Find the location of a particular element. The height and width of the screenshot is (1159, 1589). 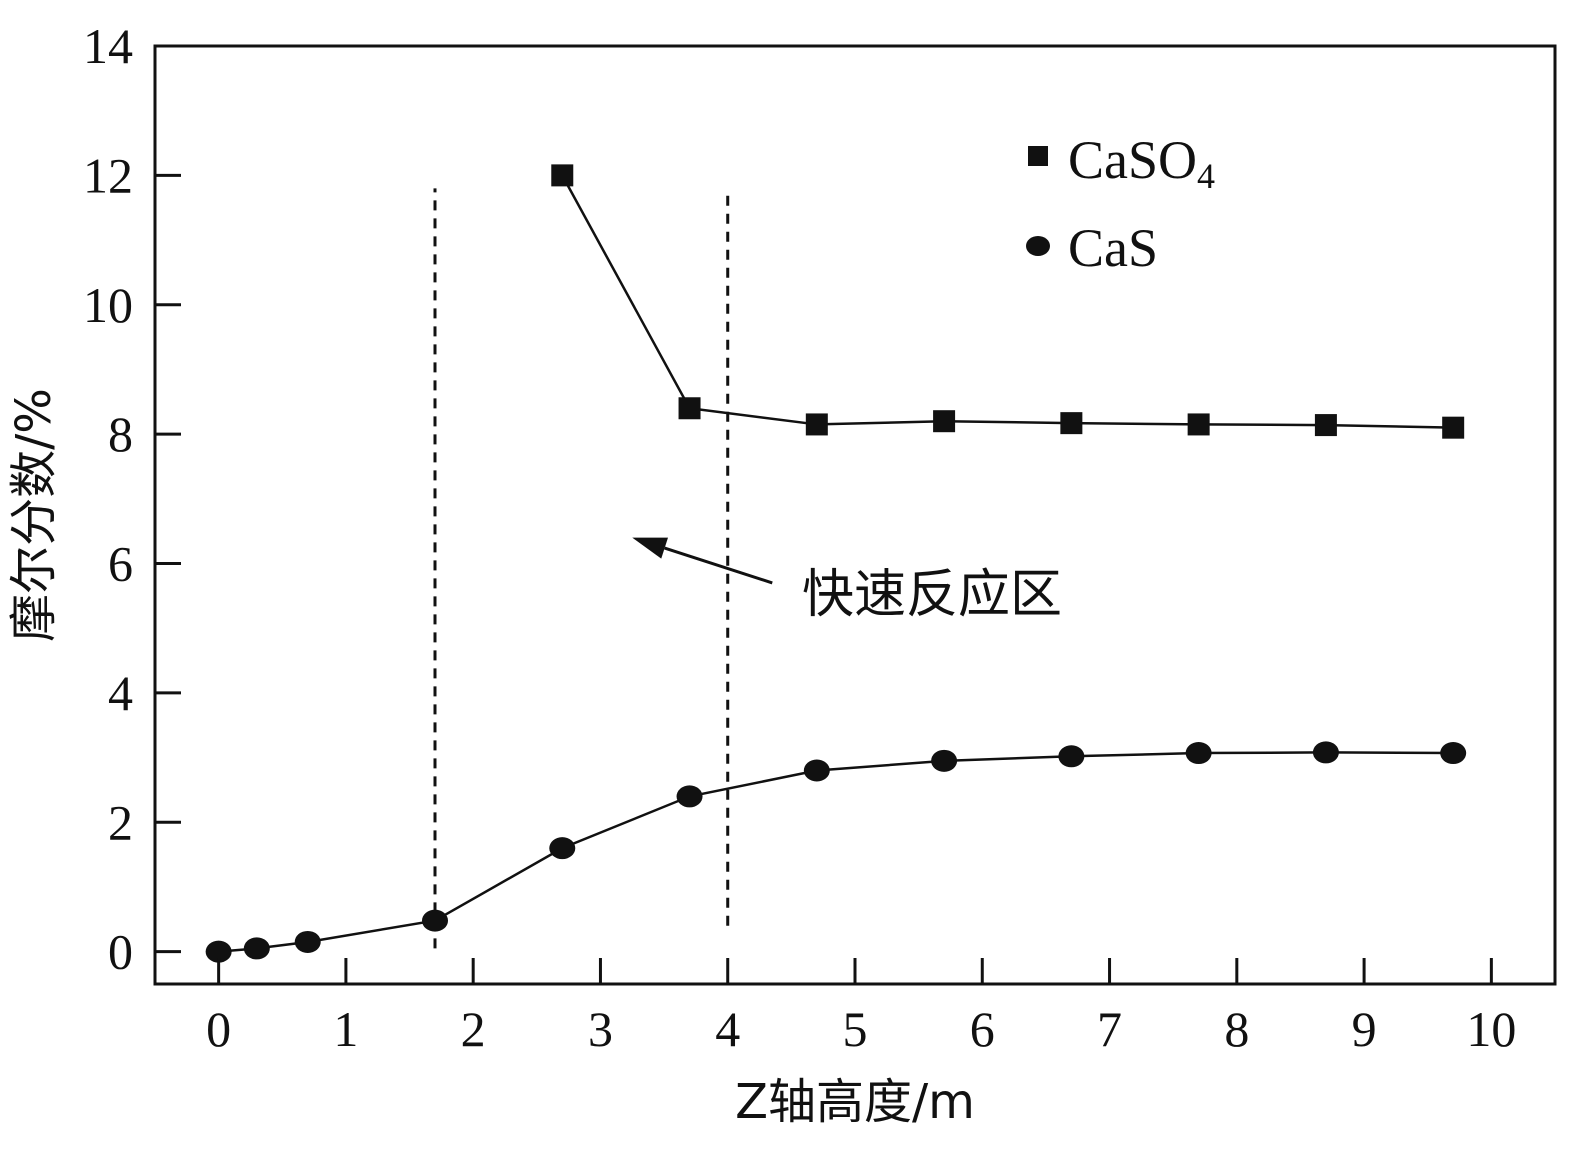

y-tick-label: 4 is located at coordinates (120, 693).